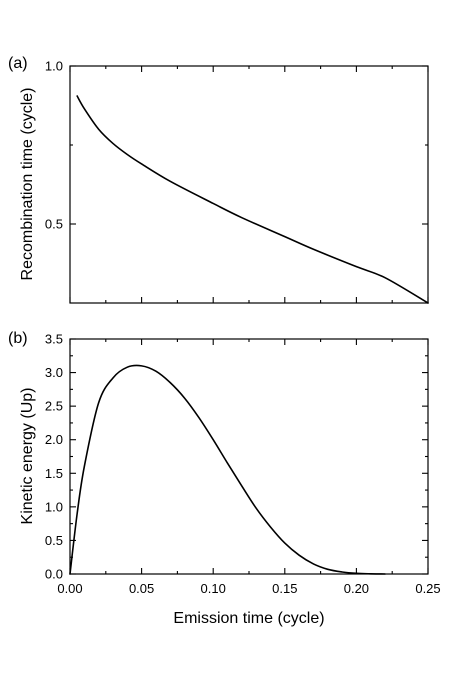 The image size is (474, 675). What do you see at coordinates (248, 618) in the screenshot?
I see `panel-b-x-axis-title: Emission time (cycle)` at bounding box center [248, 618].